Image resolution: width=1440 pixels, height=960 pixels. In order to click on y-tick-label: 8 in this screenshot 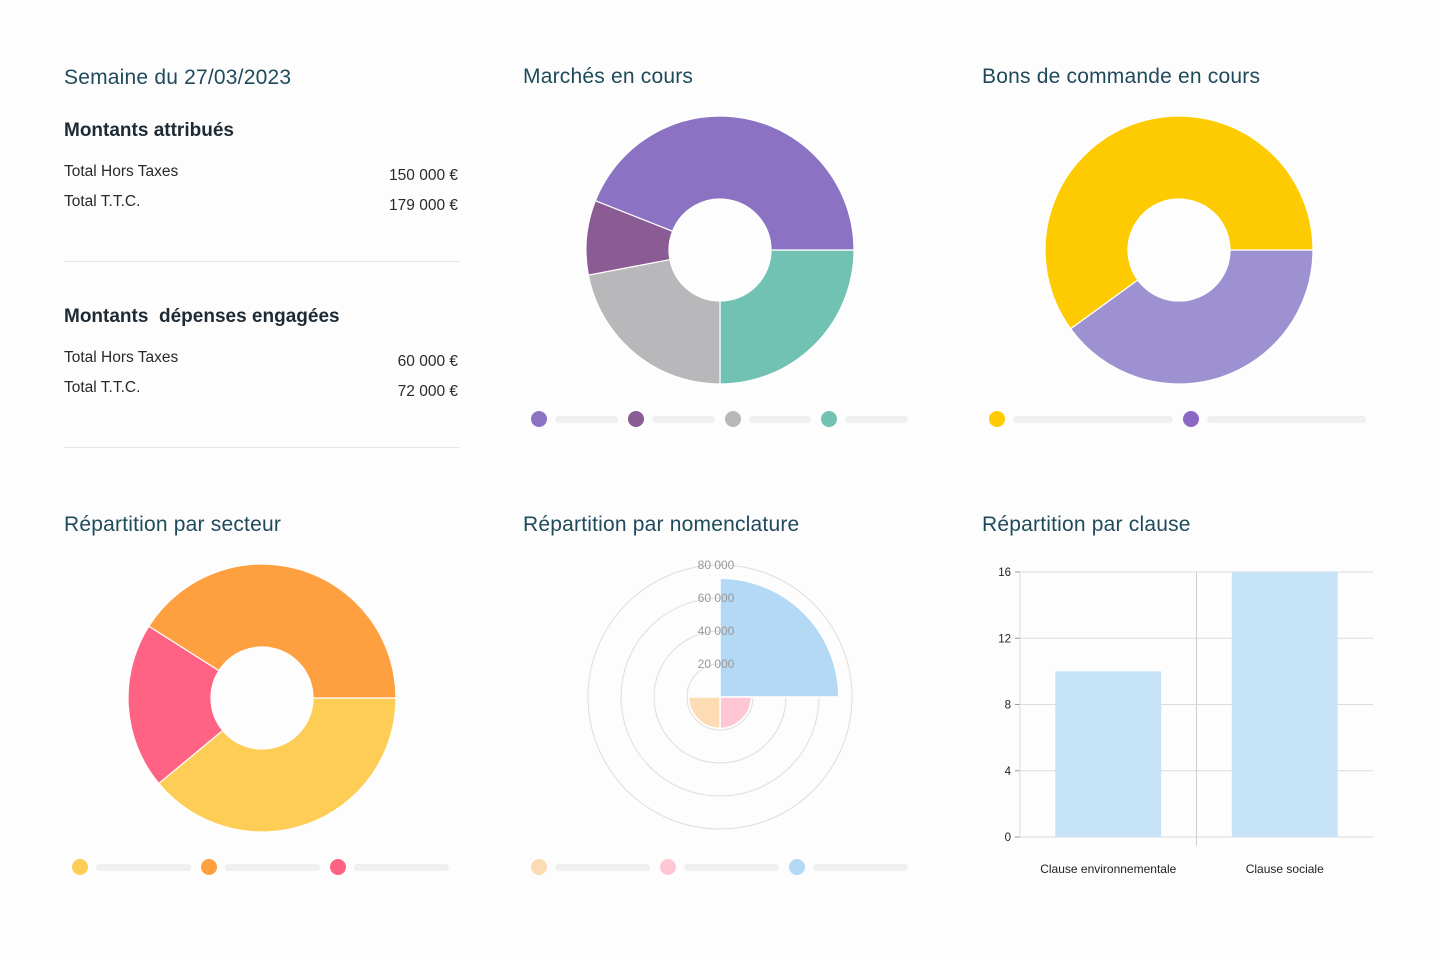, I will do `click(1008, 706)`.